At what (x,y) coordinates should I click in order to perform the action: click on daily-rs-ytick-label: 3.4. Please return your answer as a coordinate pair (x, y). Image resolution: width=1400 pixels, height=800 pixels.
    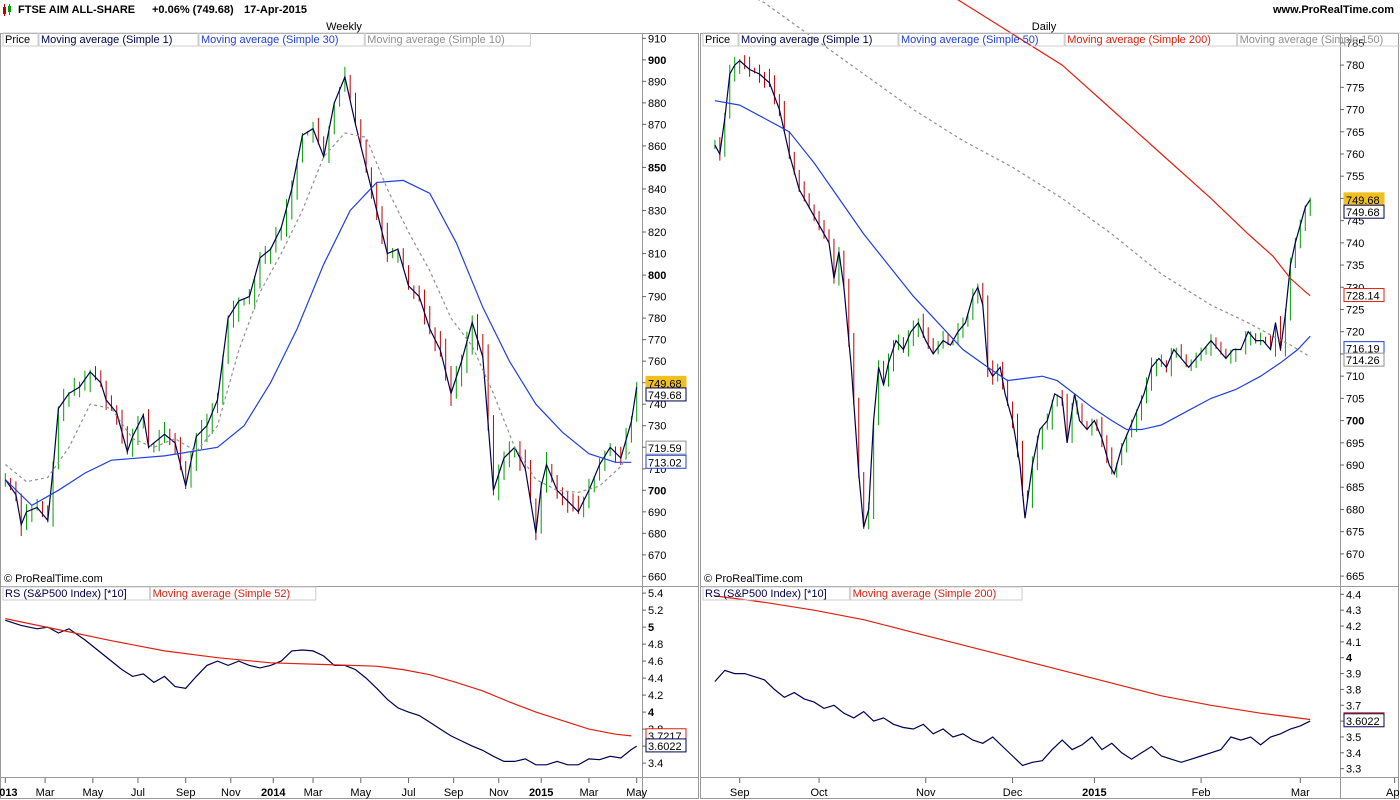
    Looking at the image, I should click on (1353, 754).